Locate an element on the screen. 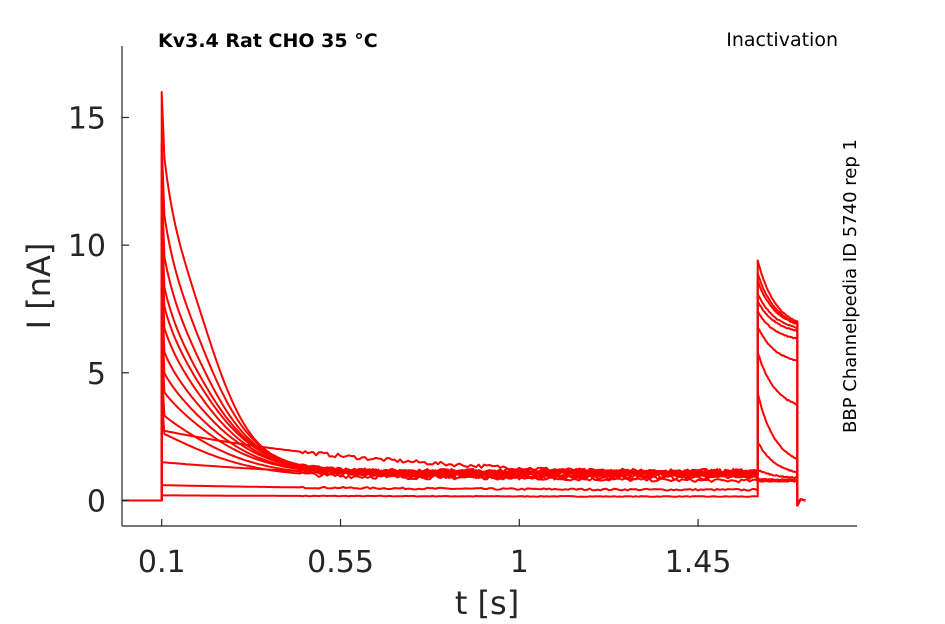 This screenshot has width=945, height=624. x-tick-label: 1 is located at coordinates (519, 562).